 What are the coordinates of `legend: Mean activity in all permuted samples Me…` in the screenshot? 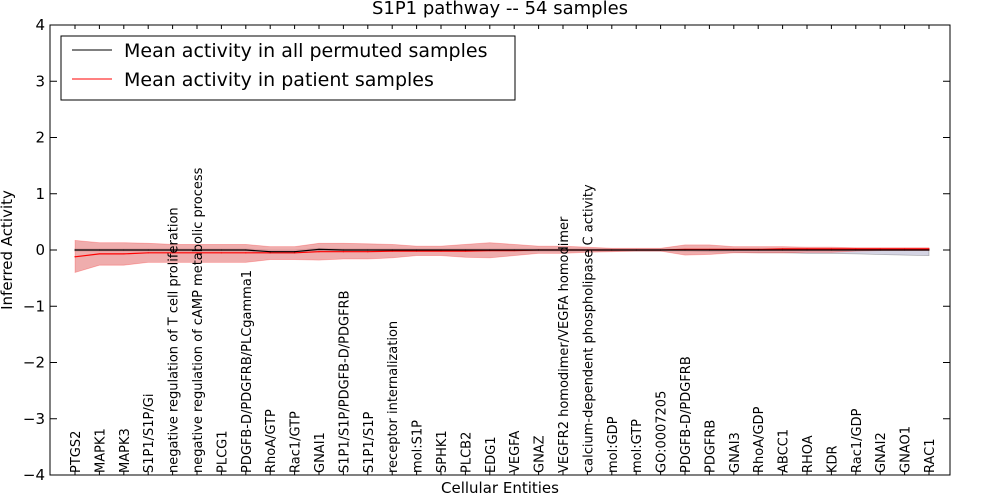 It's located at (288, 68).